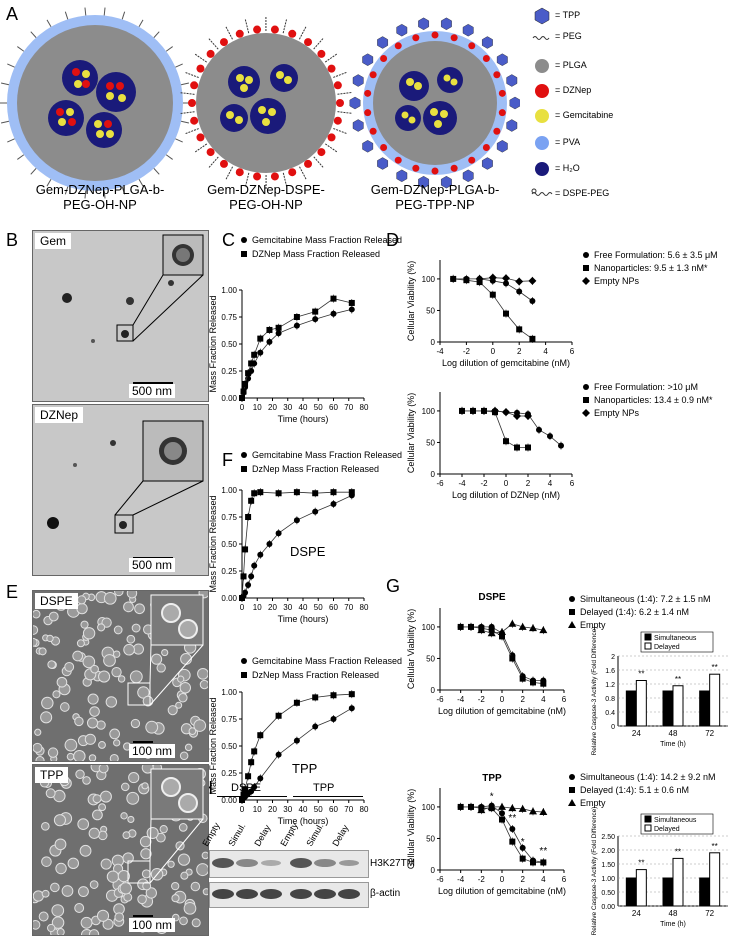 This screenshot has width=738, height=944. I want to click on scale-label-b1: 500 nm, so click(152, 391).